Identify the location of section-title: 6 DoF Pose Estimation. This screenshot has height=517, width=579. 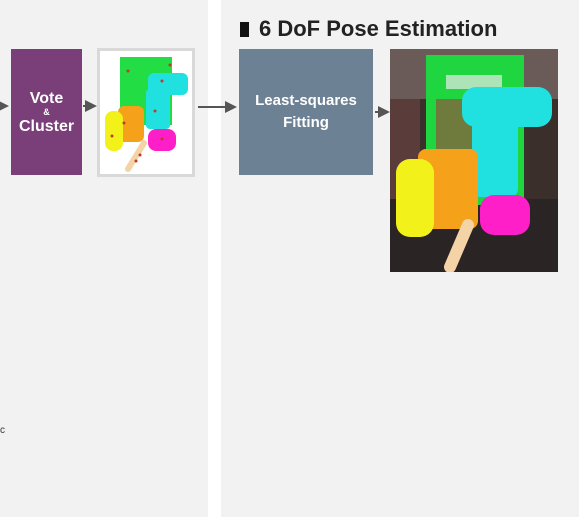
(368, 29).